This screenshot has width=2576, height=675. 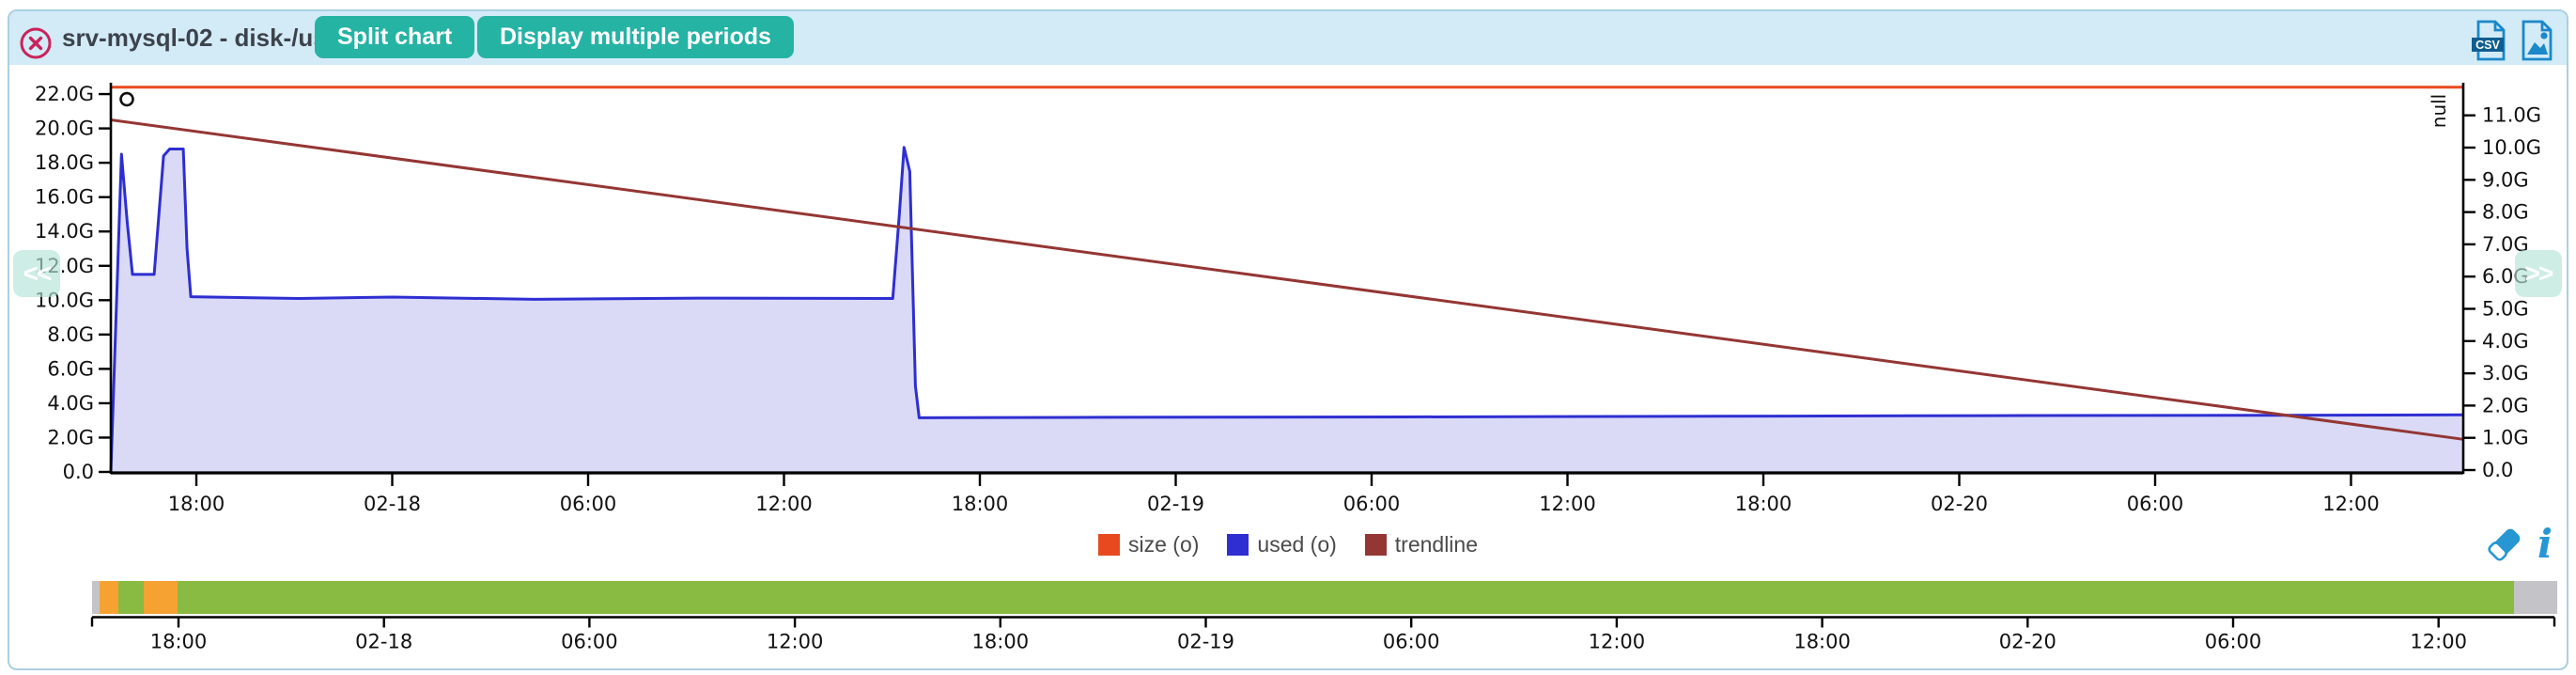 I want to click on eraser-icon, so click(x=2504, y=544).